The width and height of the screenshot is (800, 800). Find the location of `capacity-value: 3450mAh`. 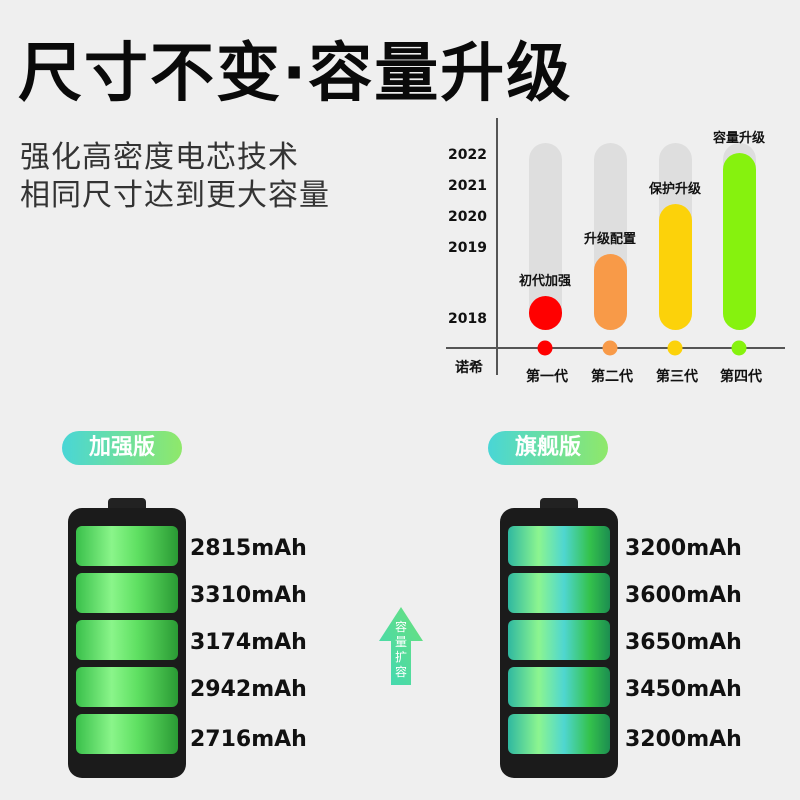

capacity-value: 3450mAh is located at coordinates (683, 689).